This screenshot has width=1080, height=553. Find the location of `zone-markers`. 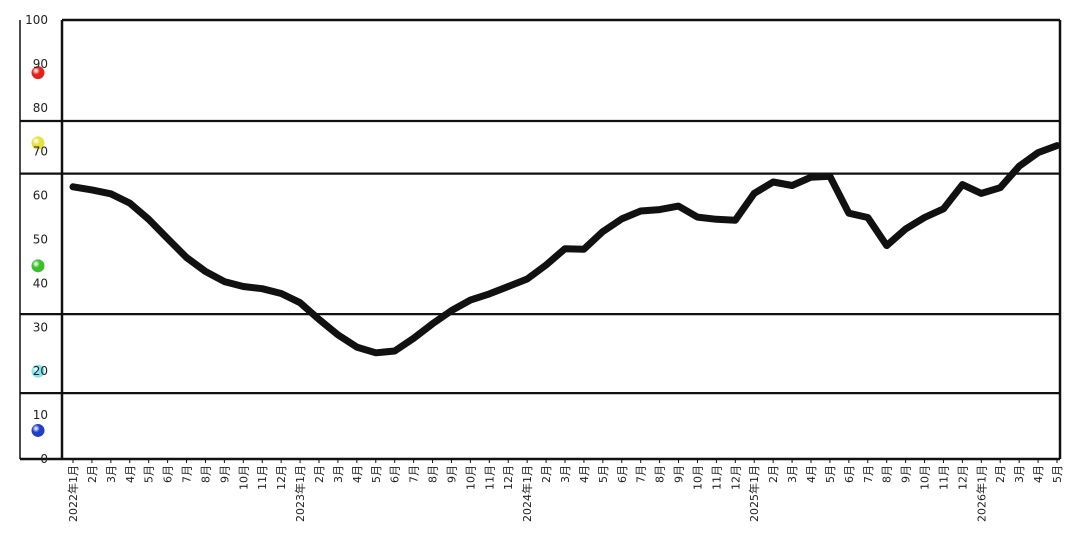

zone-markers is located at coordinates (38, 251).